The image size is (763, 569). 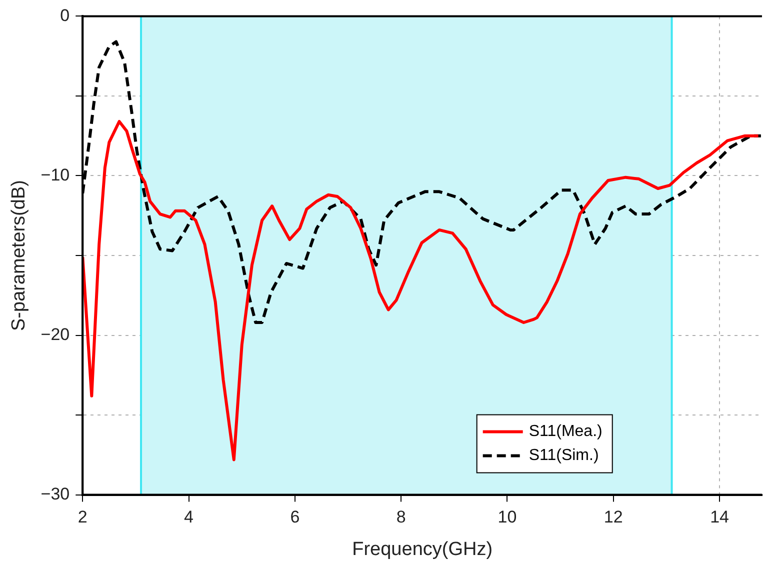 What do you see at coordinates (83, 517) in the screenshot?
I see `x-tick-label: 2` at bounding box center [83, 517].